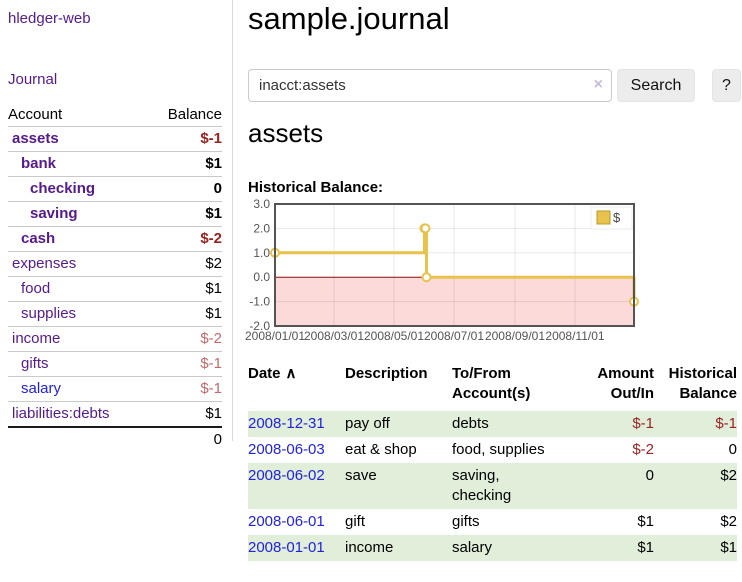  What do you see at coordinates (78, 339) in the screenshot?
I see `account-name-cell: income` at bounding box center [78, 339].